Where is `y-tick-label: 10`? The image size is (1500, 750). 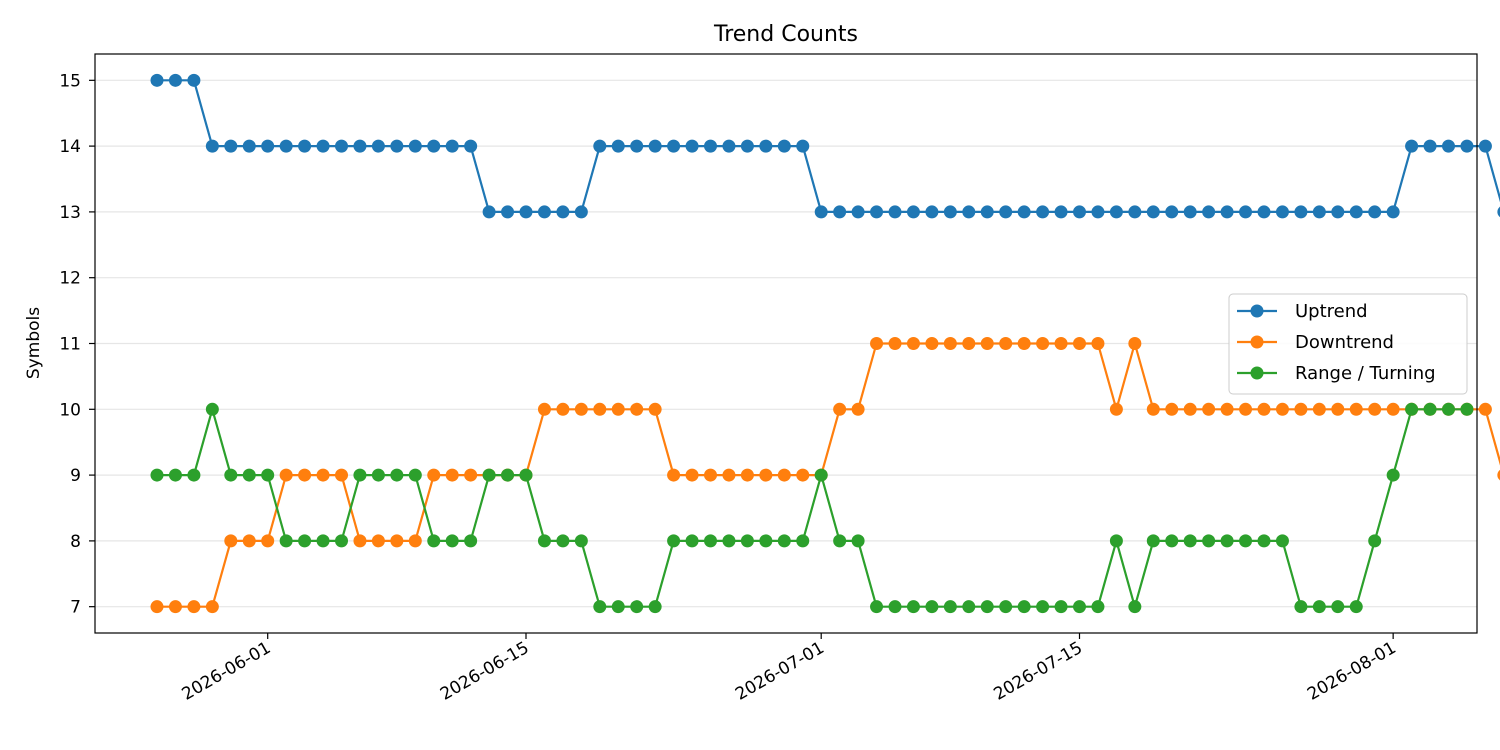 y-tick-label: 10 is located at coordinates (70, 410).